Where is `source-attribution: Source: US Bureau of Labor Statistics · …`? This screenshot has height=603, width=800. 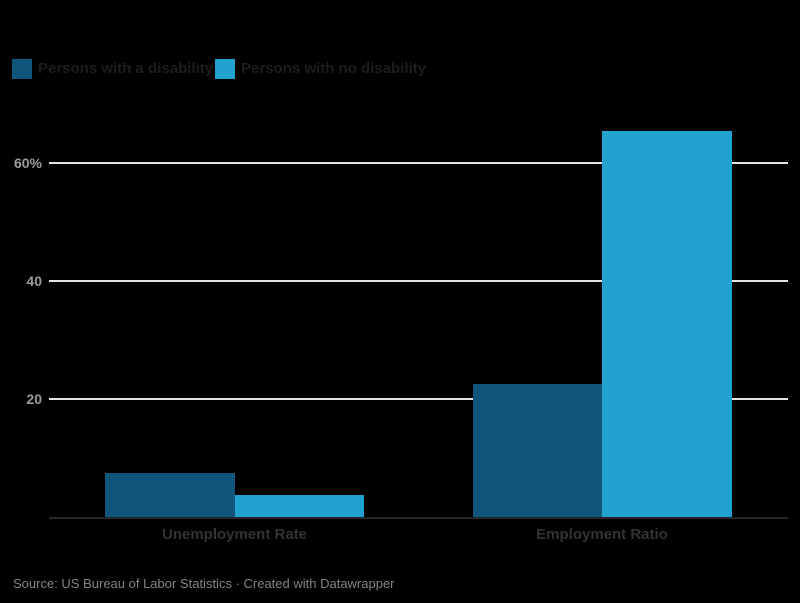 source-attribution: Source: US Bureau of Labor Statistics · … is located at coordinates (204, 583).